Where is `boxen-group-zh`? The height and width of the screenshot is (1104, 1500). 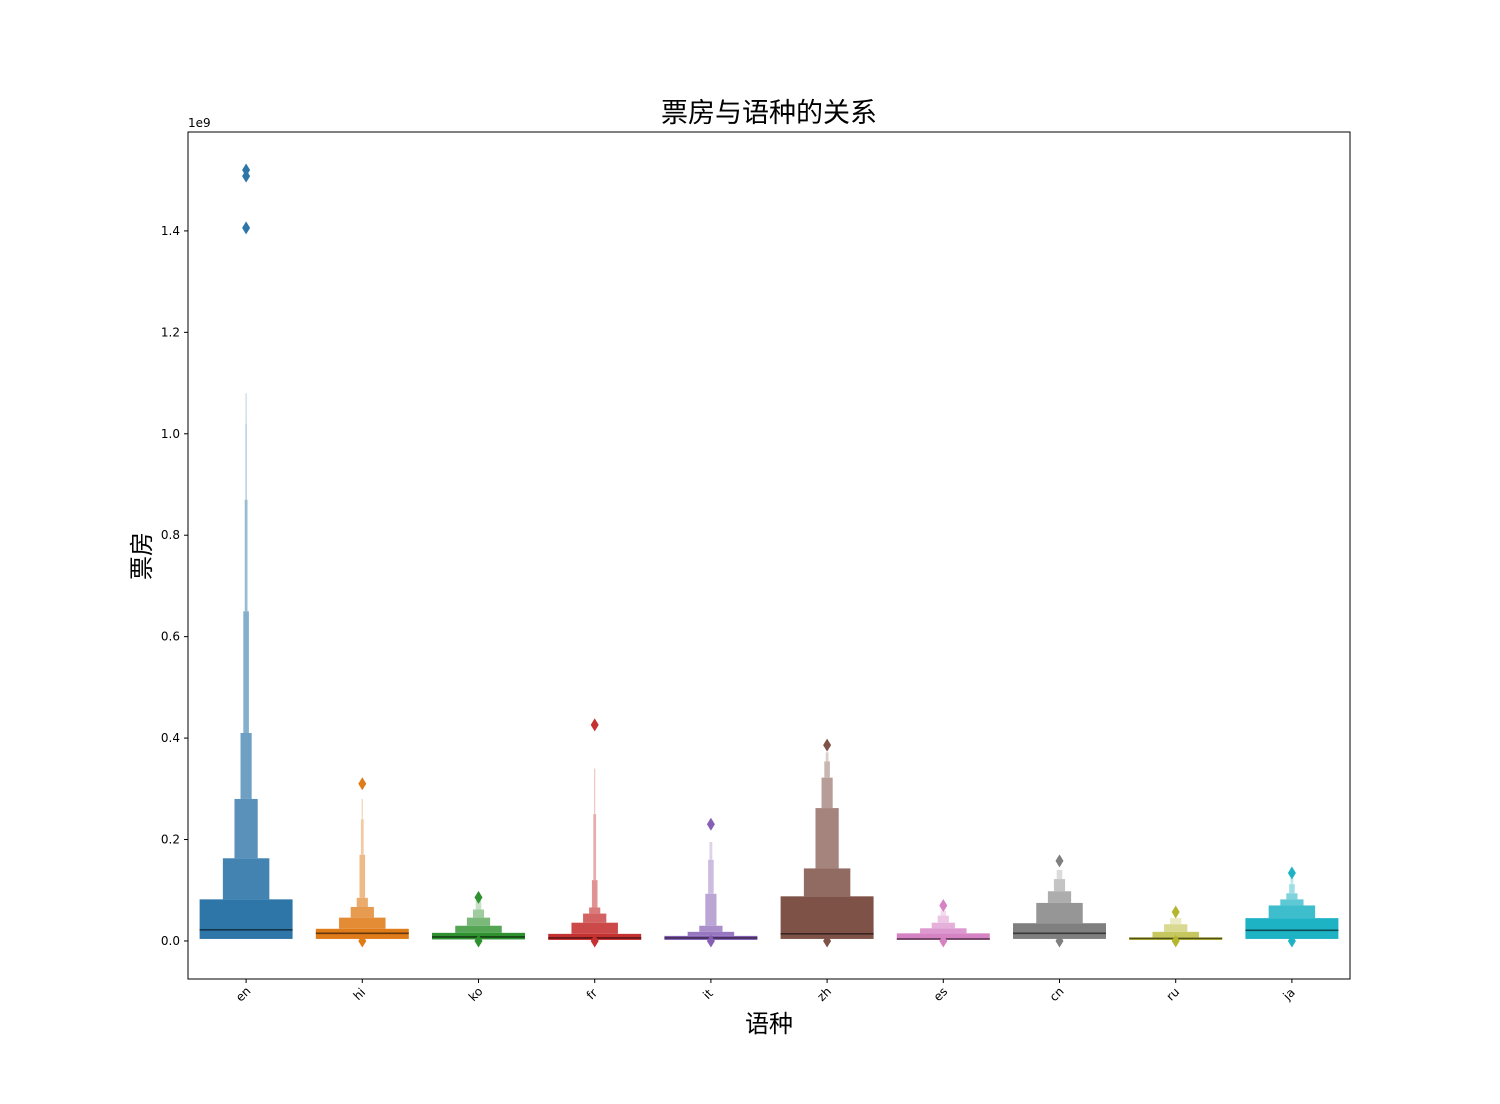
boxen-group-zh is located at coordinates (827, 843).